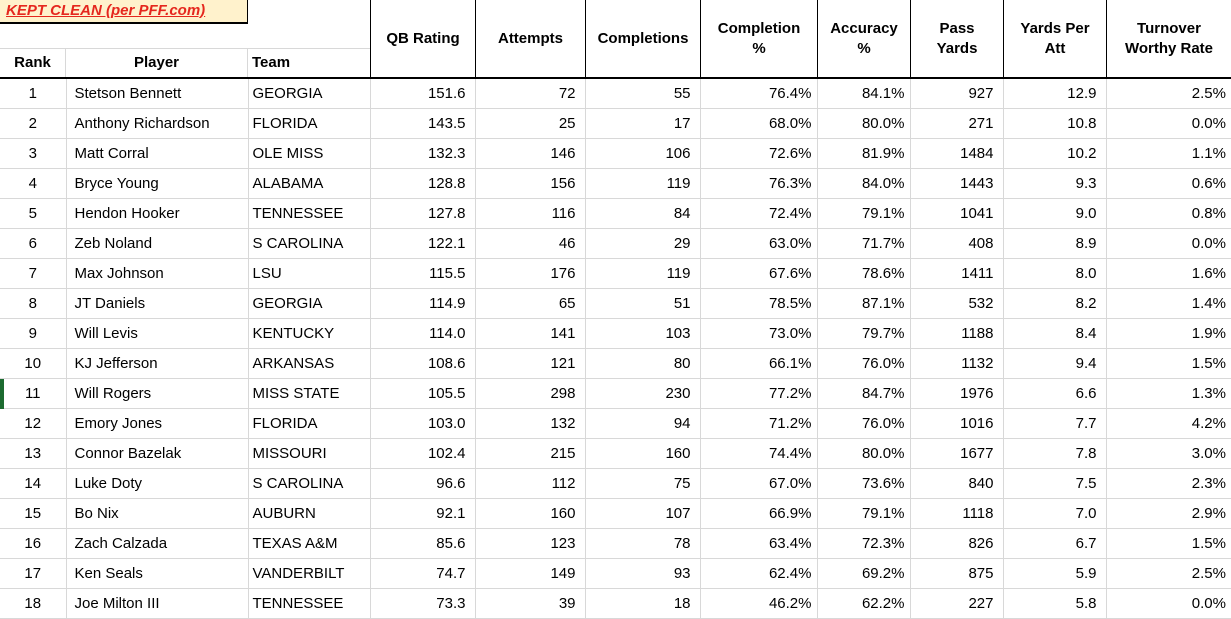 Image resolution: width=1231 pixels, height=619 pixels. I want to click on cell-attempts: 132, so click(530, 423).